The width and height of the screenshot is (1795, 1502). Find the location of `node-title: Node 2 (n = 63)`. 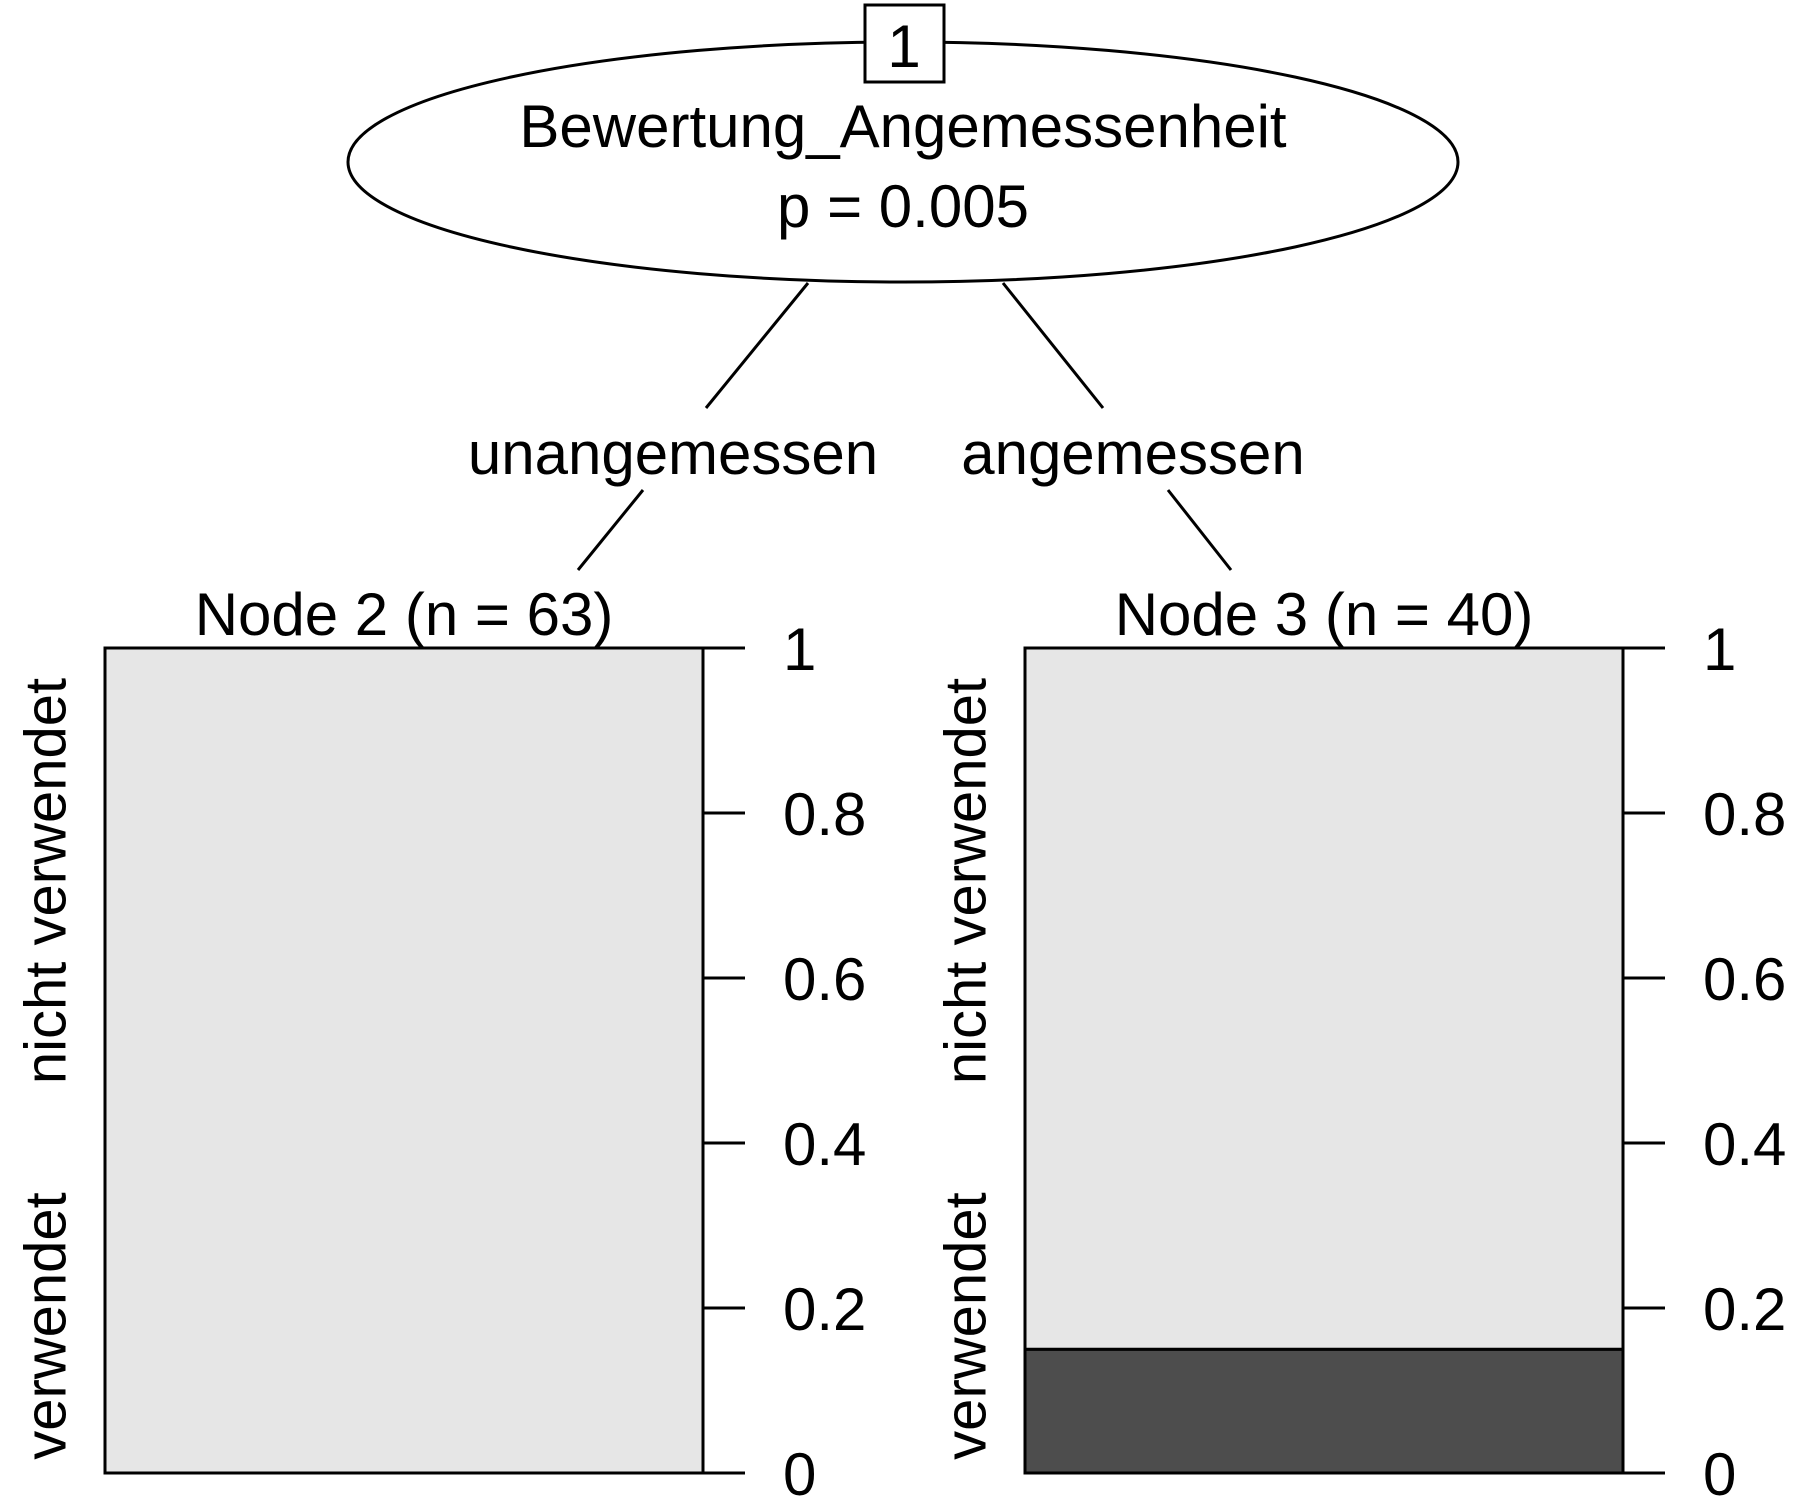

node-title: Node 2 (n = 63) is located at coordinates (404, 614).